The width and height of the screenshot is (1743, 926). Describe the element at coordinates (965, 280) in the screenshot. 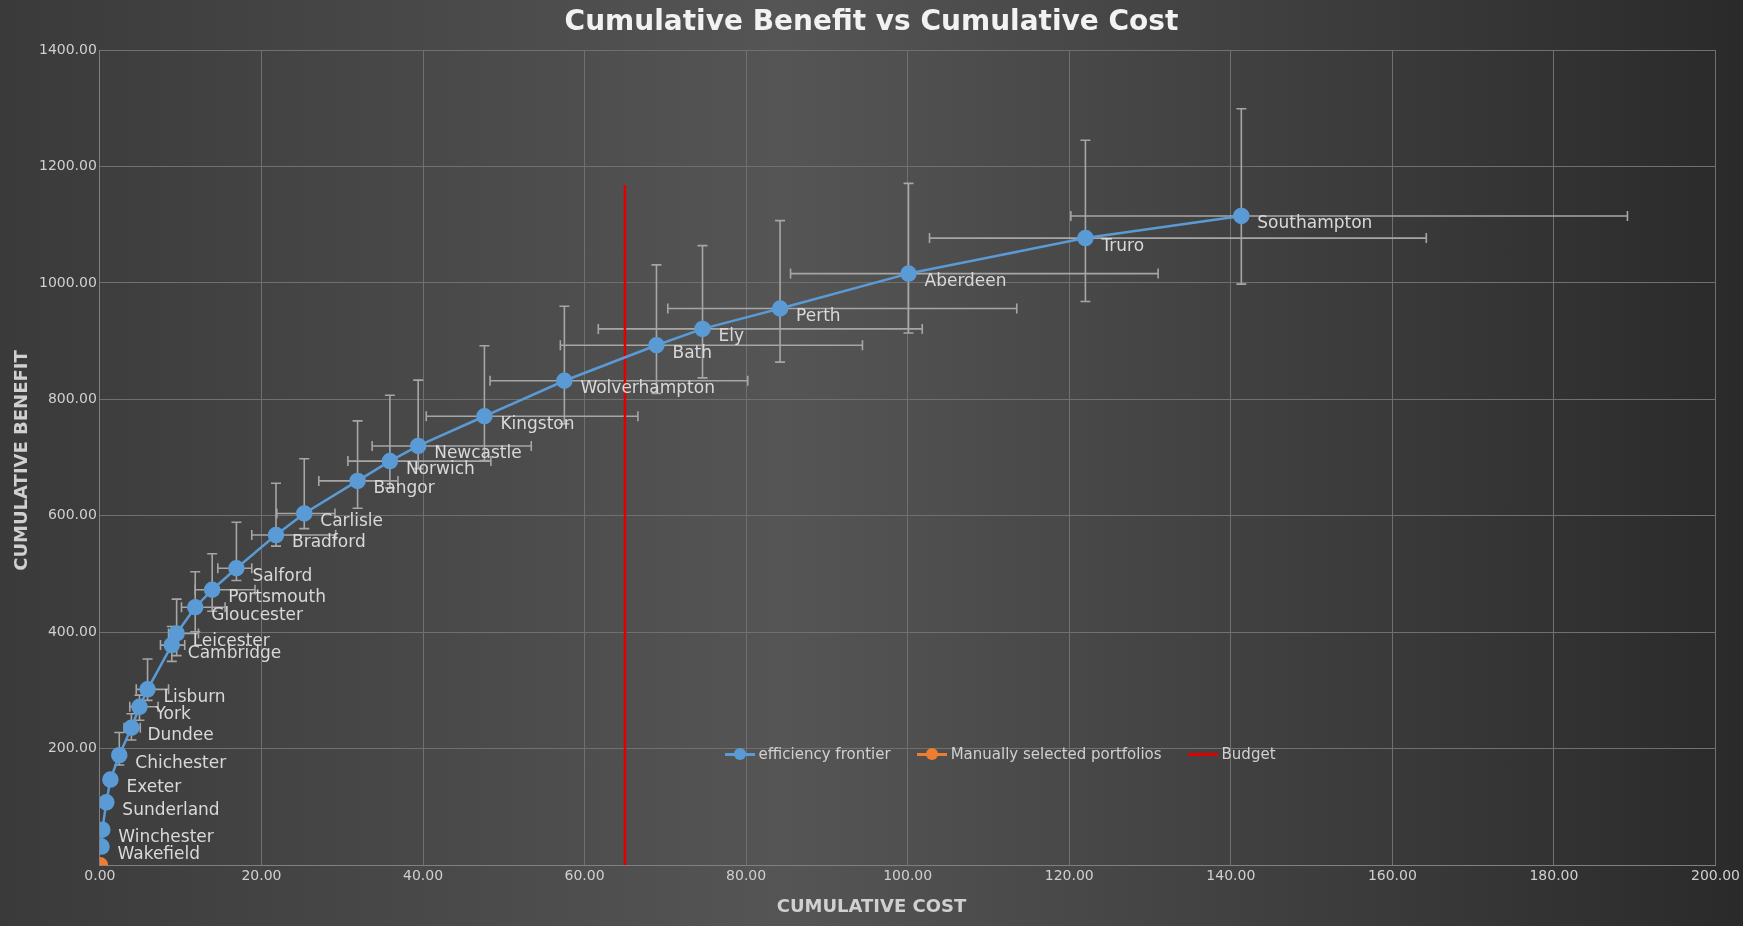

I see `annotation: Aberdeen` at that location.